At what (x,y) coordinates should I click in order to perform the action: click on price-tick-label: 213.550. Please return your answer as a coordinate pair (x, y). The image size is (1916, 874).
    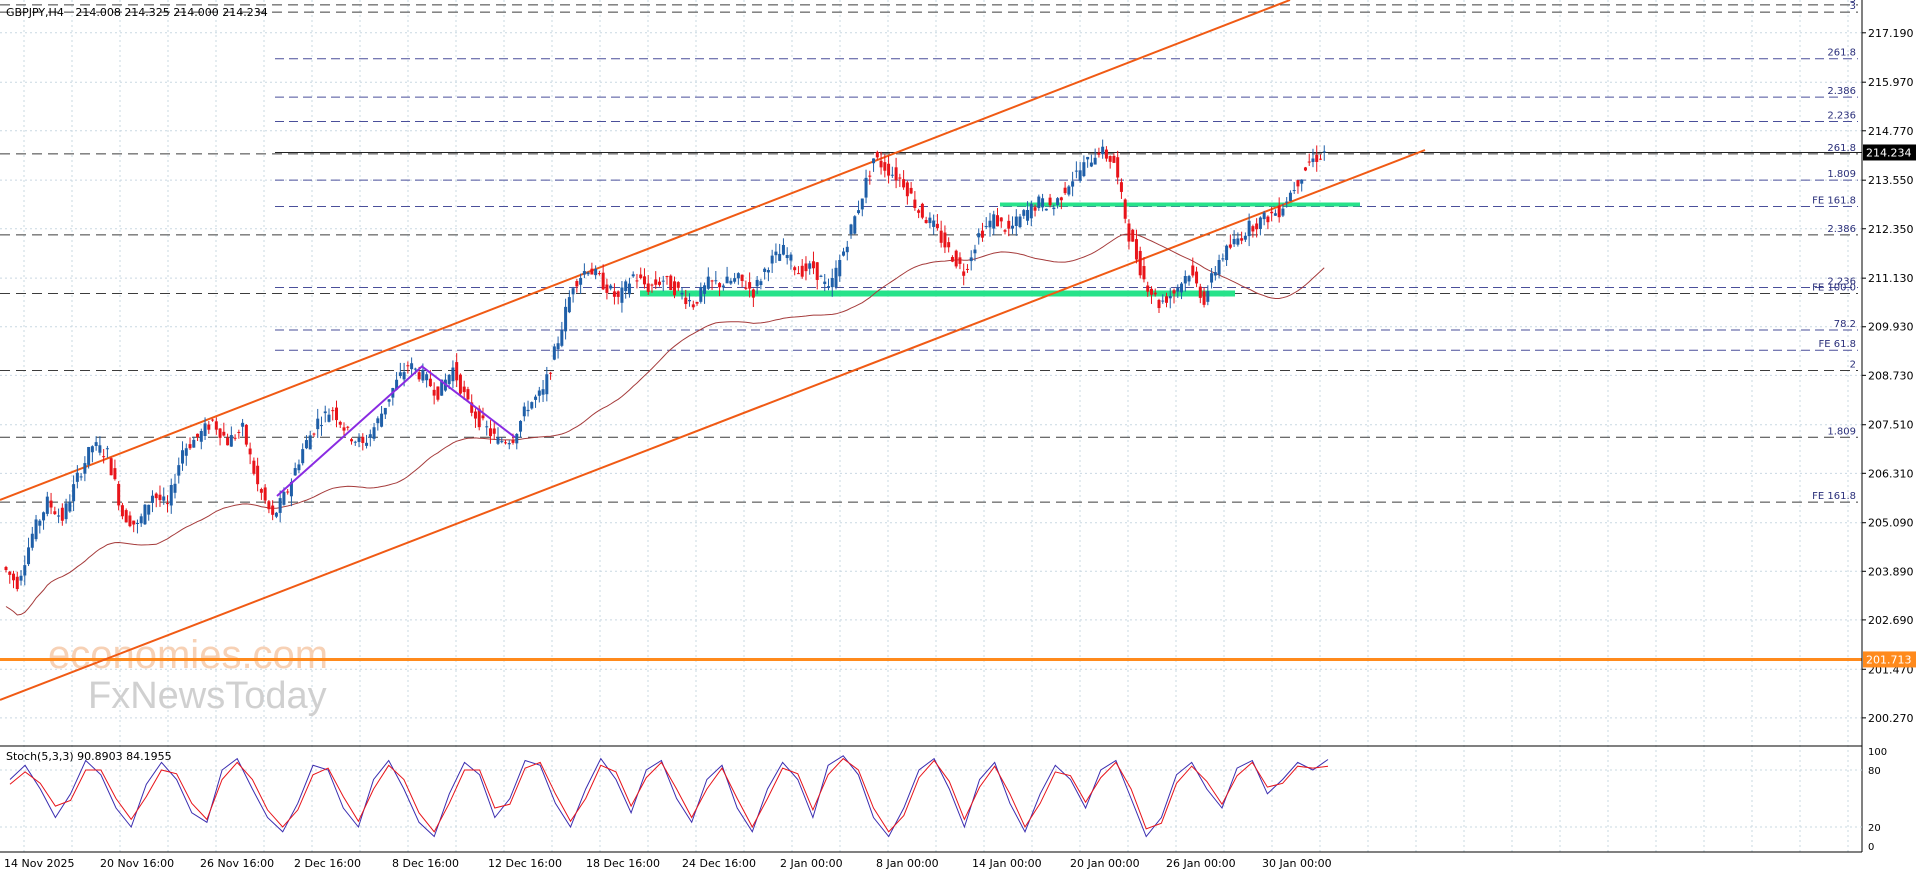
    Looking at the image, I should click on (1891, 180).